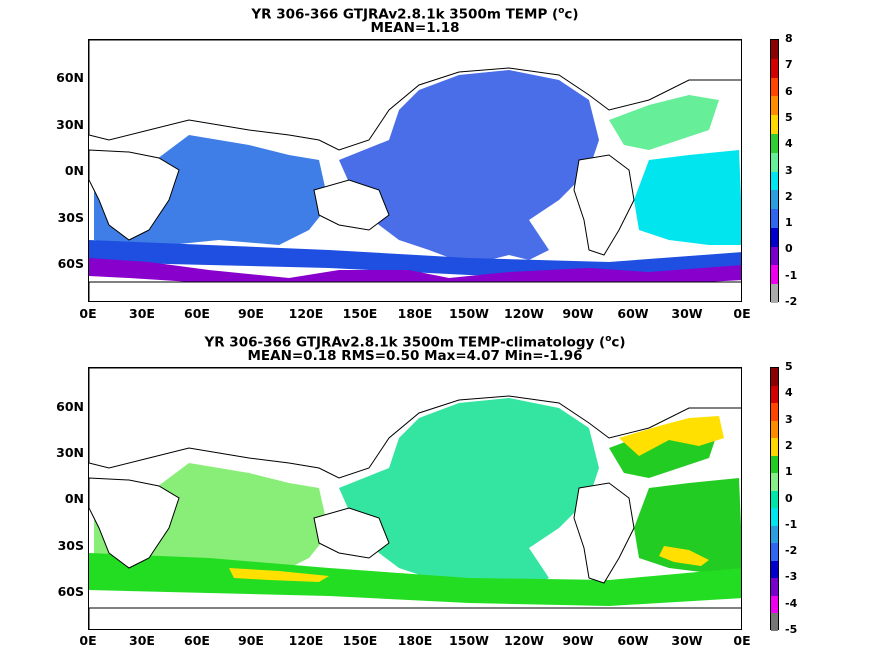  I want to click on top-polar-band, so click(415, 273).